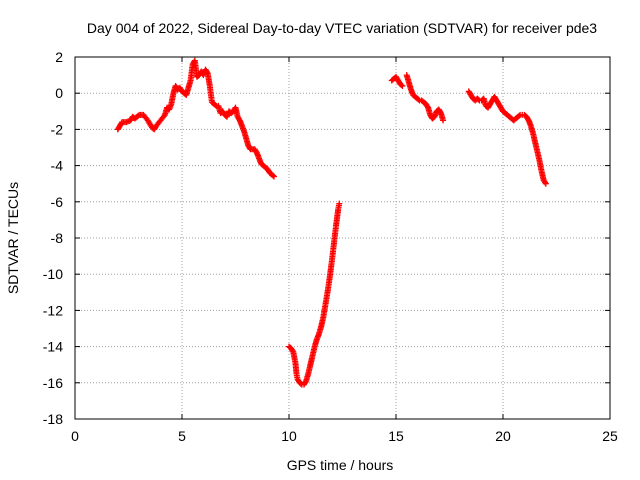 The width and height of the screenshot is (640, 480). Describe the element at coordinates (57, 202) in the screenshot. I see `y-tick-label: -6` at that location.